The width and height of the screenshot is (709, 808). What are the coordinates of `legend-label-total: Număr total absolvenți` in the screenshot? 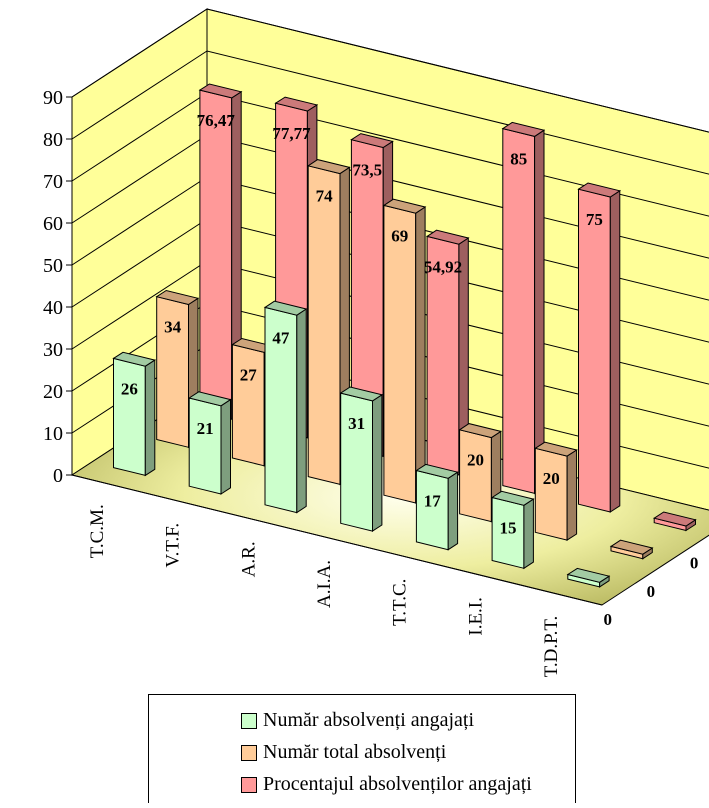 It's located at (355, 752).